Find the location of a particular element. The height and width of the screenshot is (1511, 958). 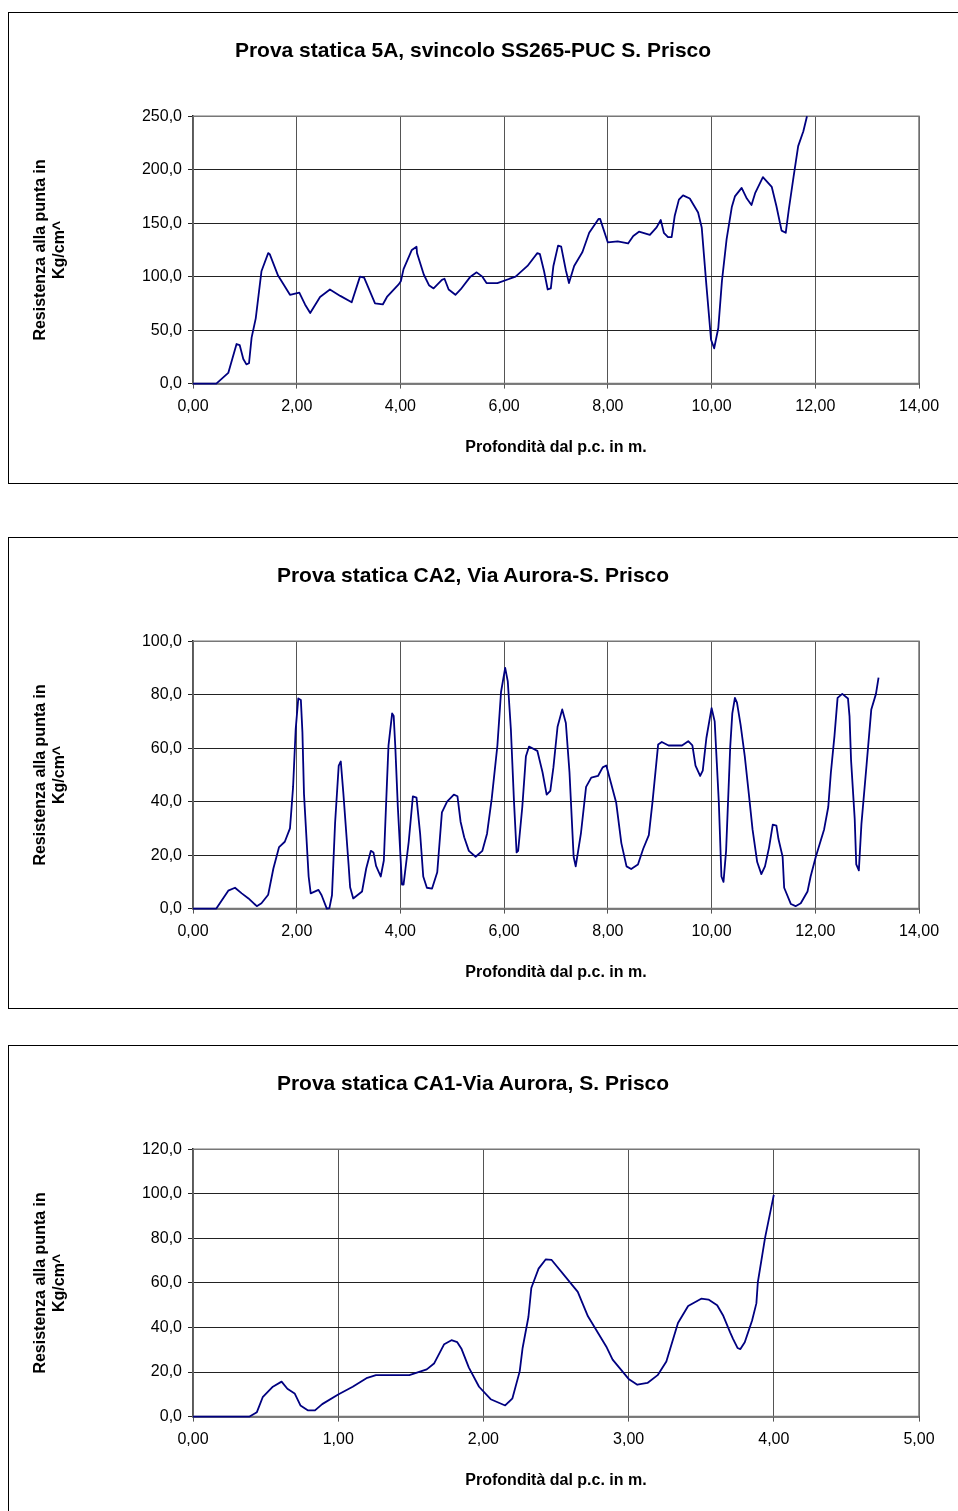

x-tick-label: 1,00 is located at coordinates (338, 1438).